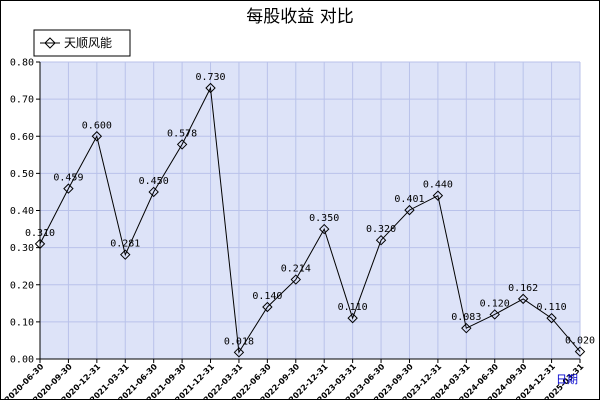 Image resolution: width=600 pixels, height=400 pixels. I want to click on legend-label: 天顺风能, so click(88, 43).